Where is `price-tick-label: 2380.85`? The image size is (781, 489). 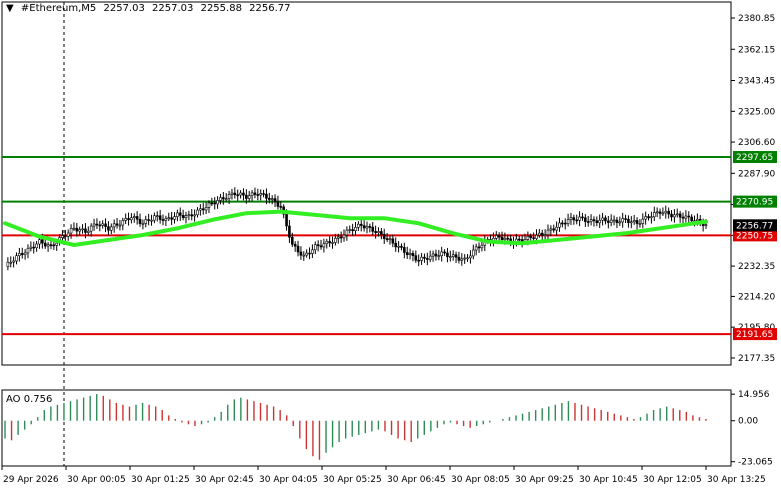 price-tick-label: 2380.85 is located at coordinates (756, 19).